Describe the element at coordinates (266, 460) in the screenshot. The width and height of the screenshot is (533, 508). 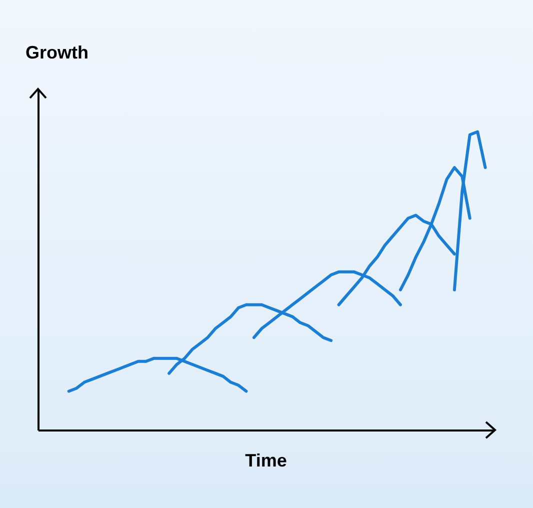
I see `x-axis-title: Time` at that location.